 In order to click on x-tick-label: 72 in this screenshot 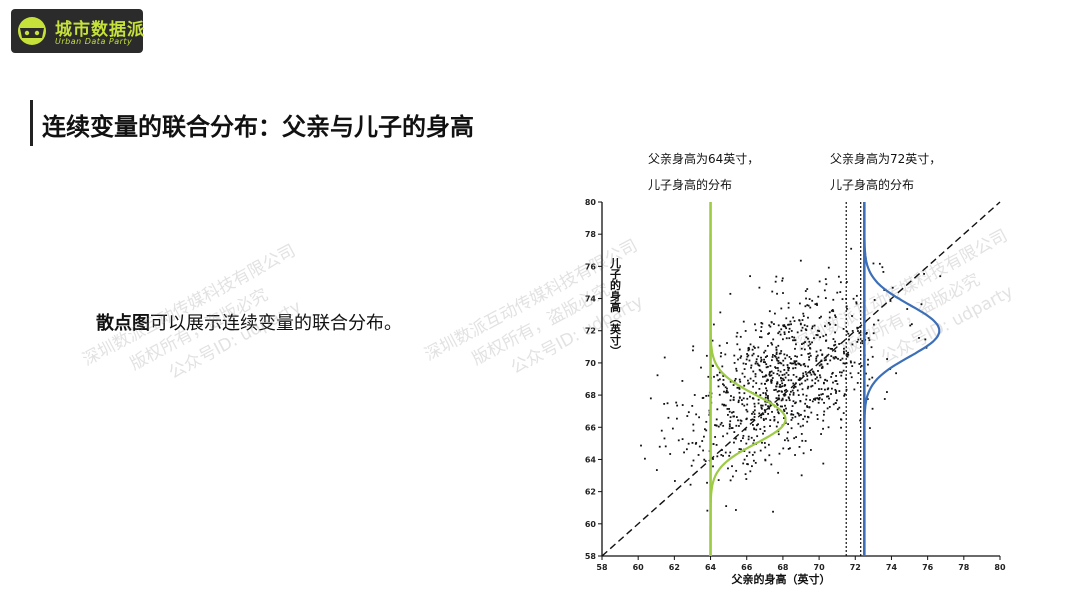, I will do `click(855, 567)`.